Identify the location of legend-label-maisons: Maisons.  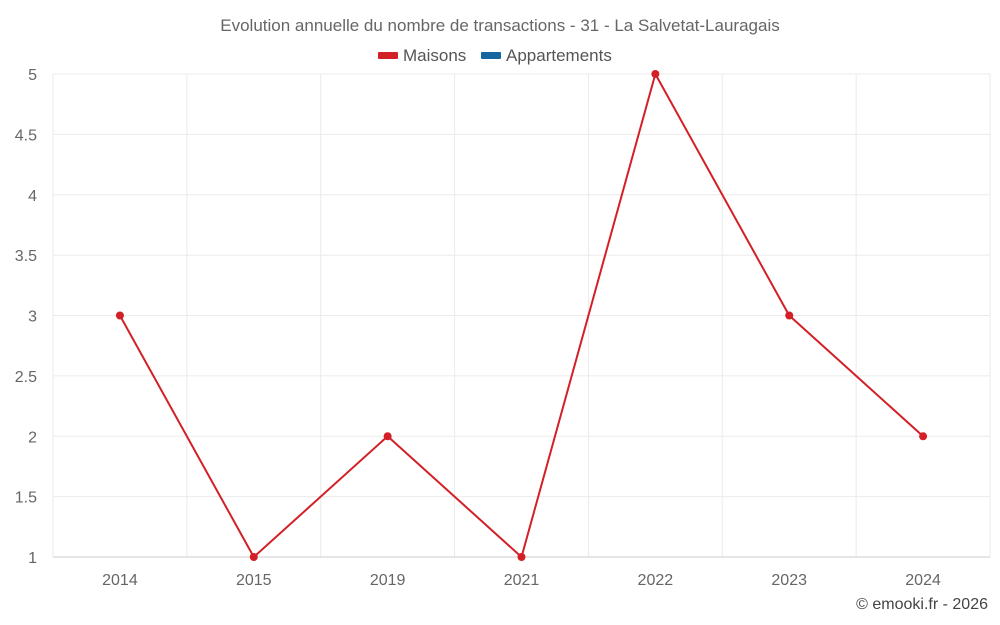
(434, 55).